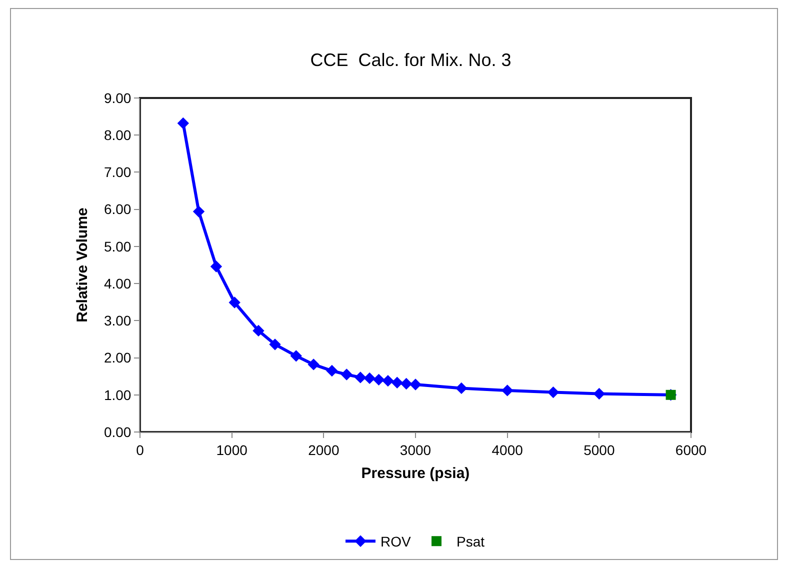  I want to click on x-tick-label: 4000, so click(508, 450).